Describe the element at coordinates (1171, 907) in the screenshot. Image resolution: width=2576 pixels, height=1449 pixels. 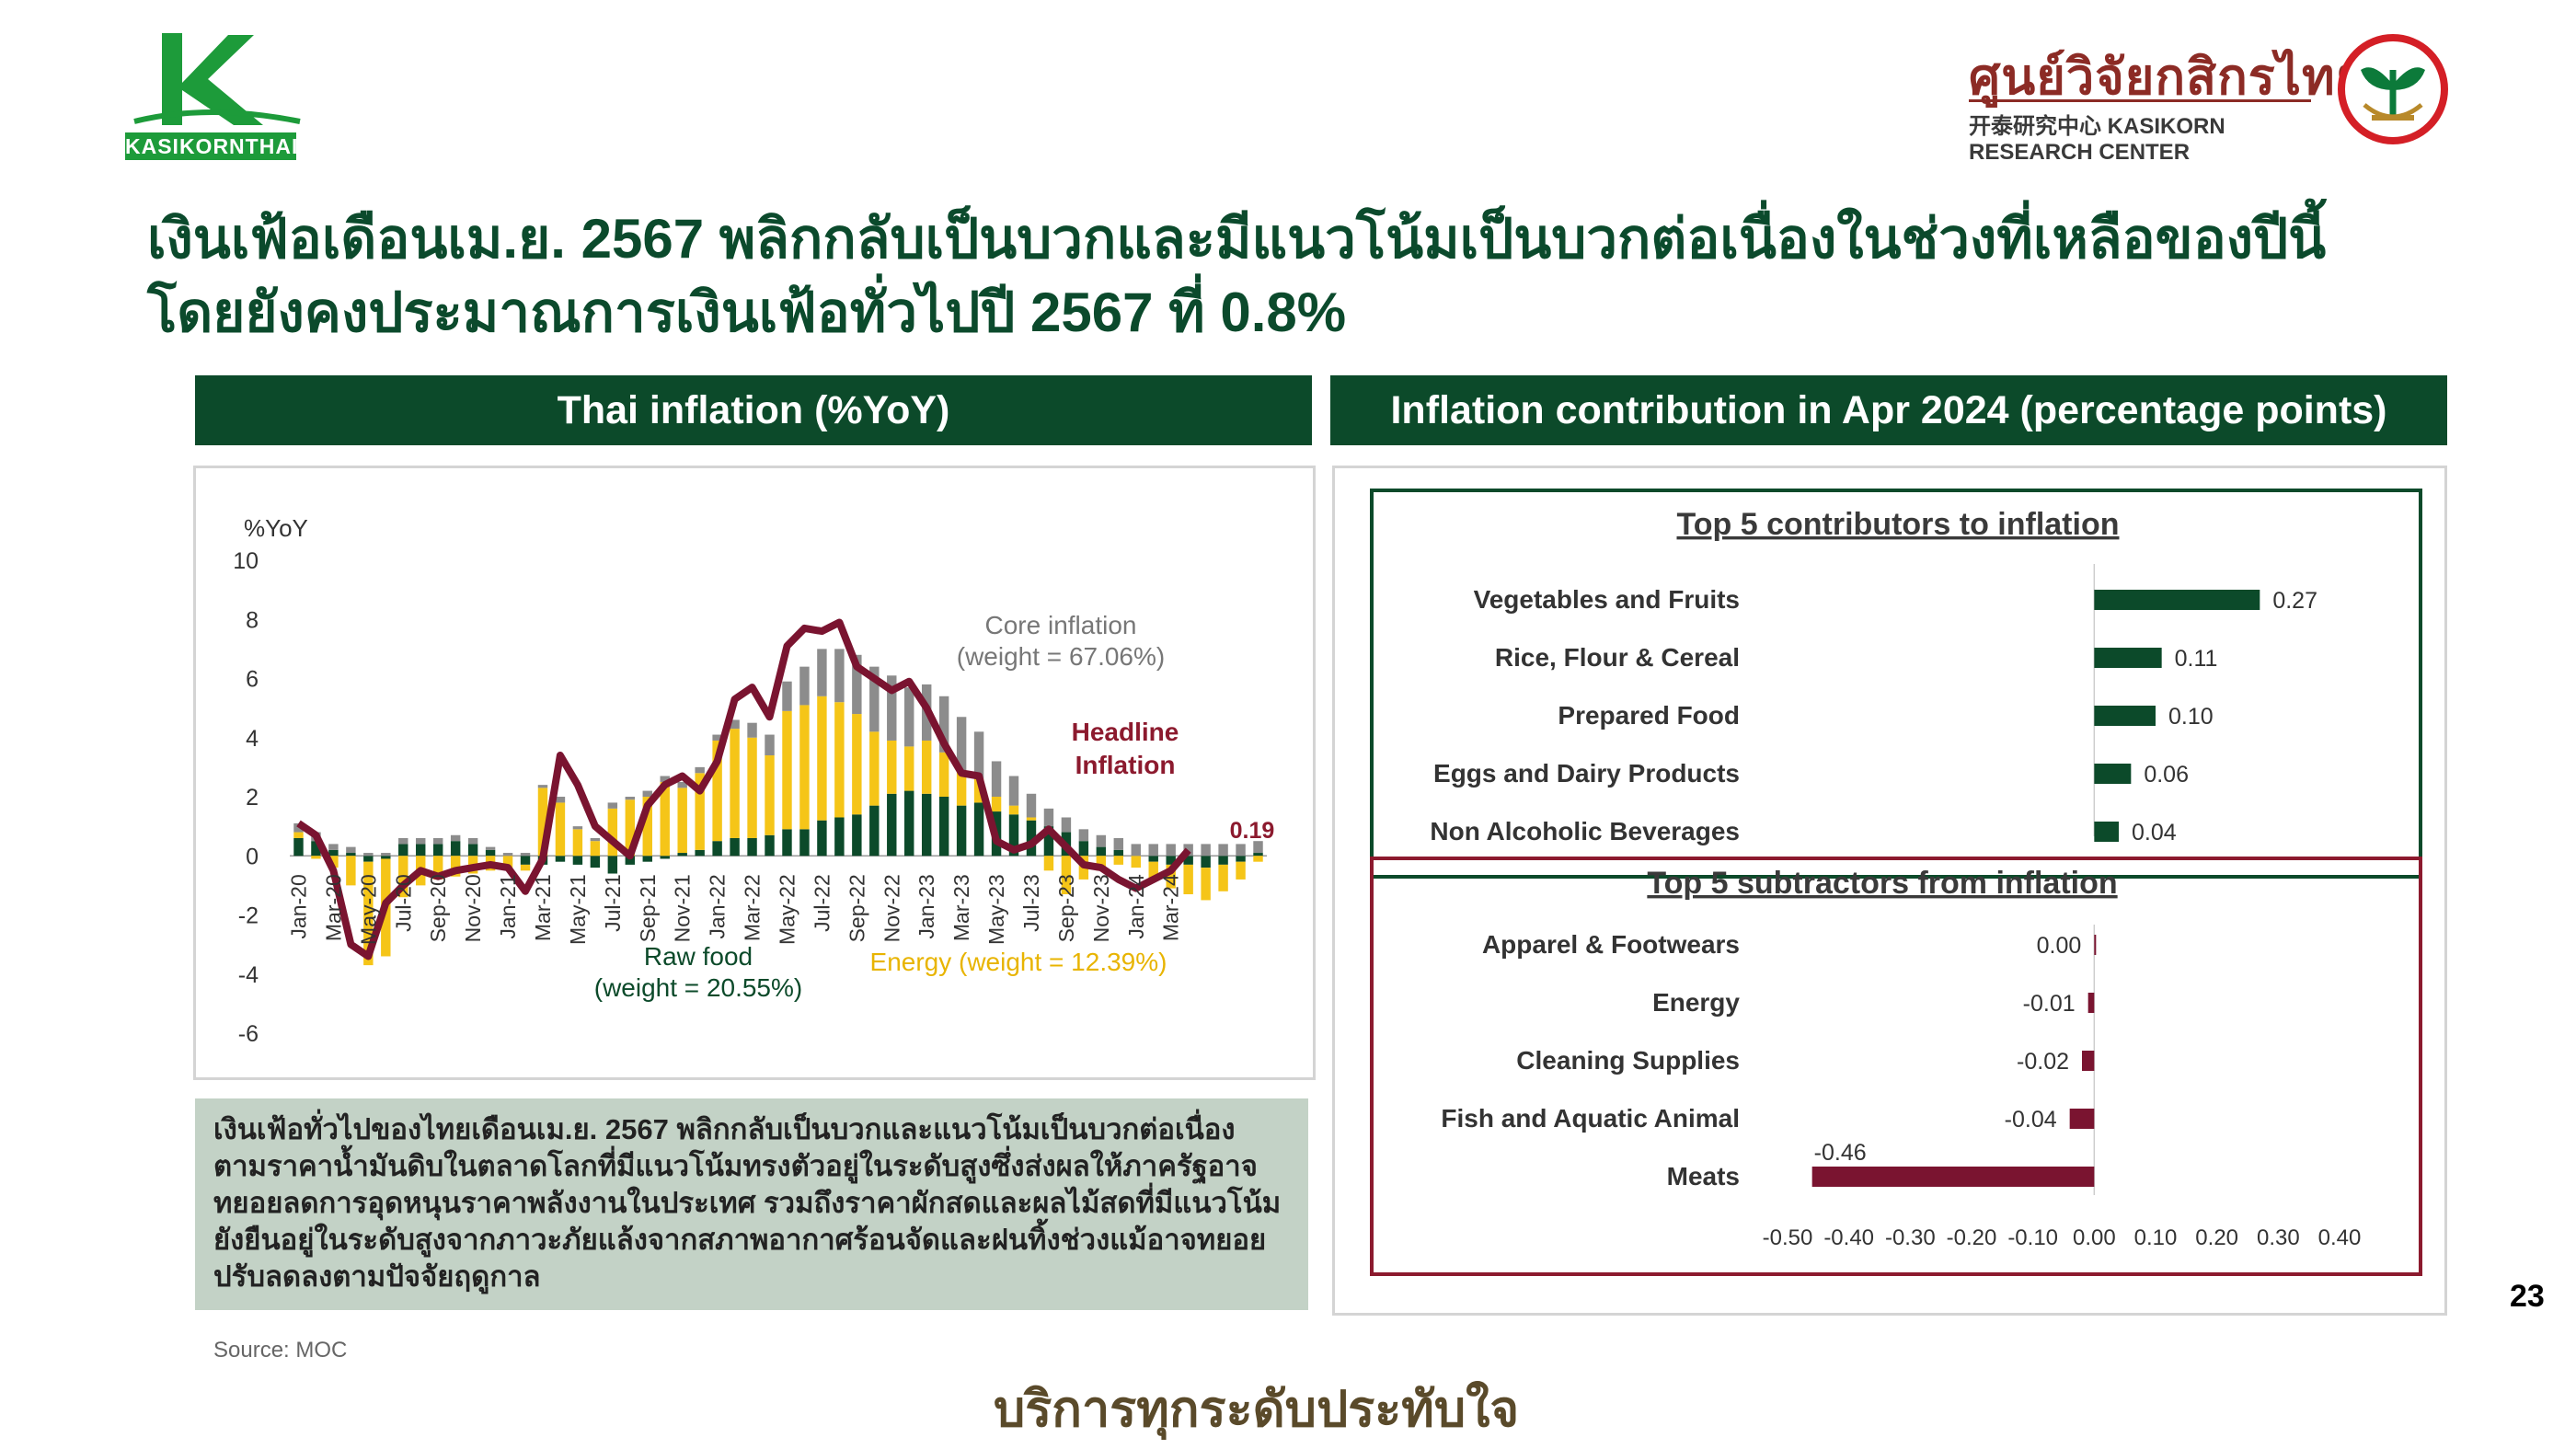
I see `x-tick-label: Mar-24` at that location.